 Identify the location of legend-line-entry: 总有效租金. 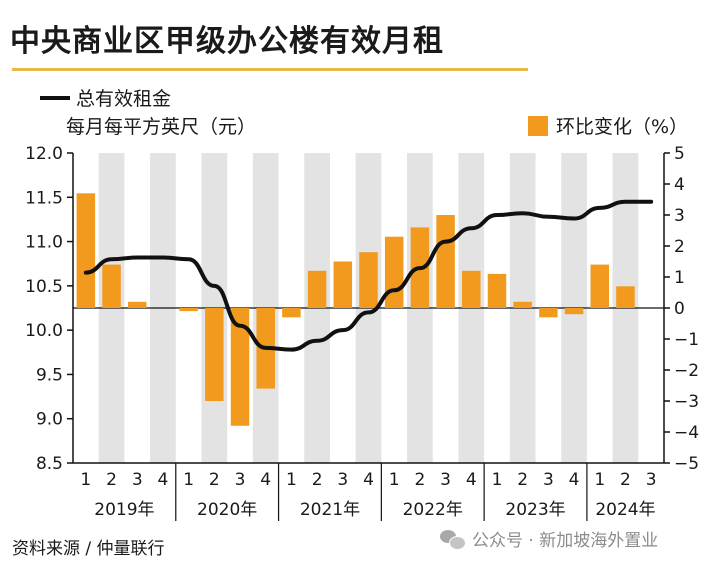
(105, 97).